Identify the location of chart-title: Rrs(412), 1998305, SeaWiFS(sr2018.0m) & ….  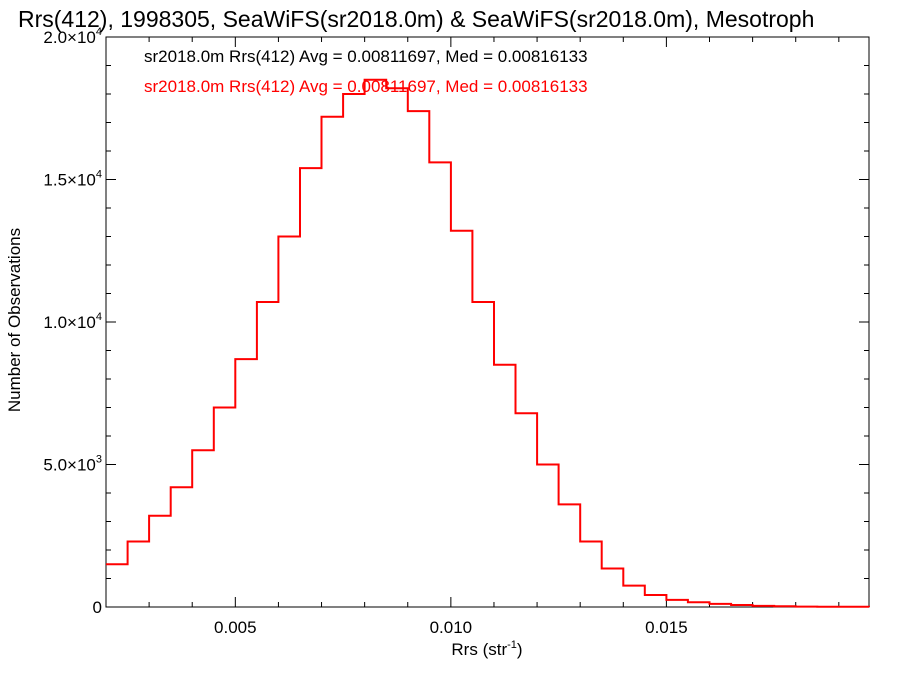
(416, 19).